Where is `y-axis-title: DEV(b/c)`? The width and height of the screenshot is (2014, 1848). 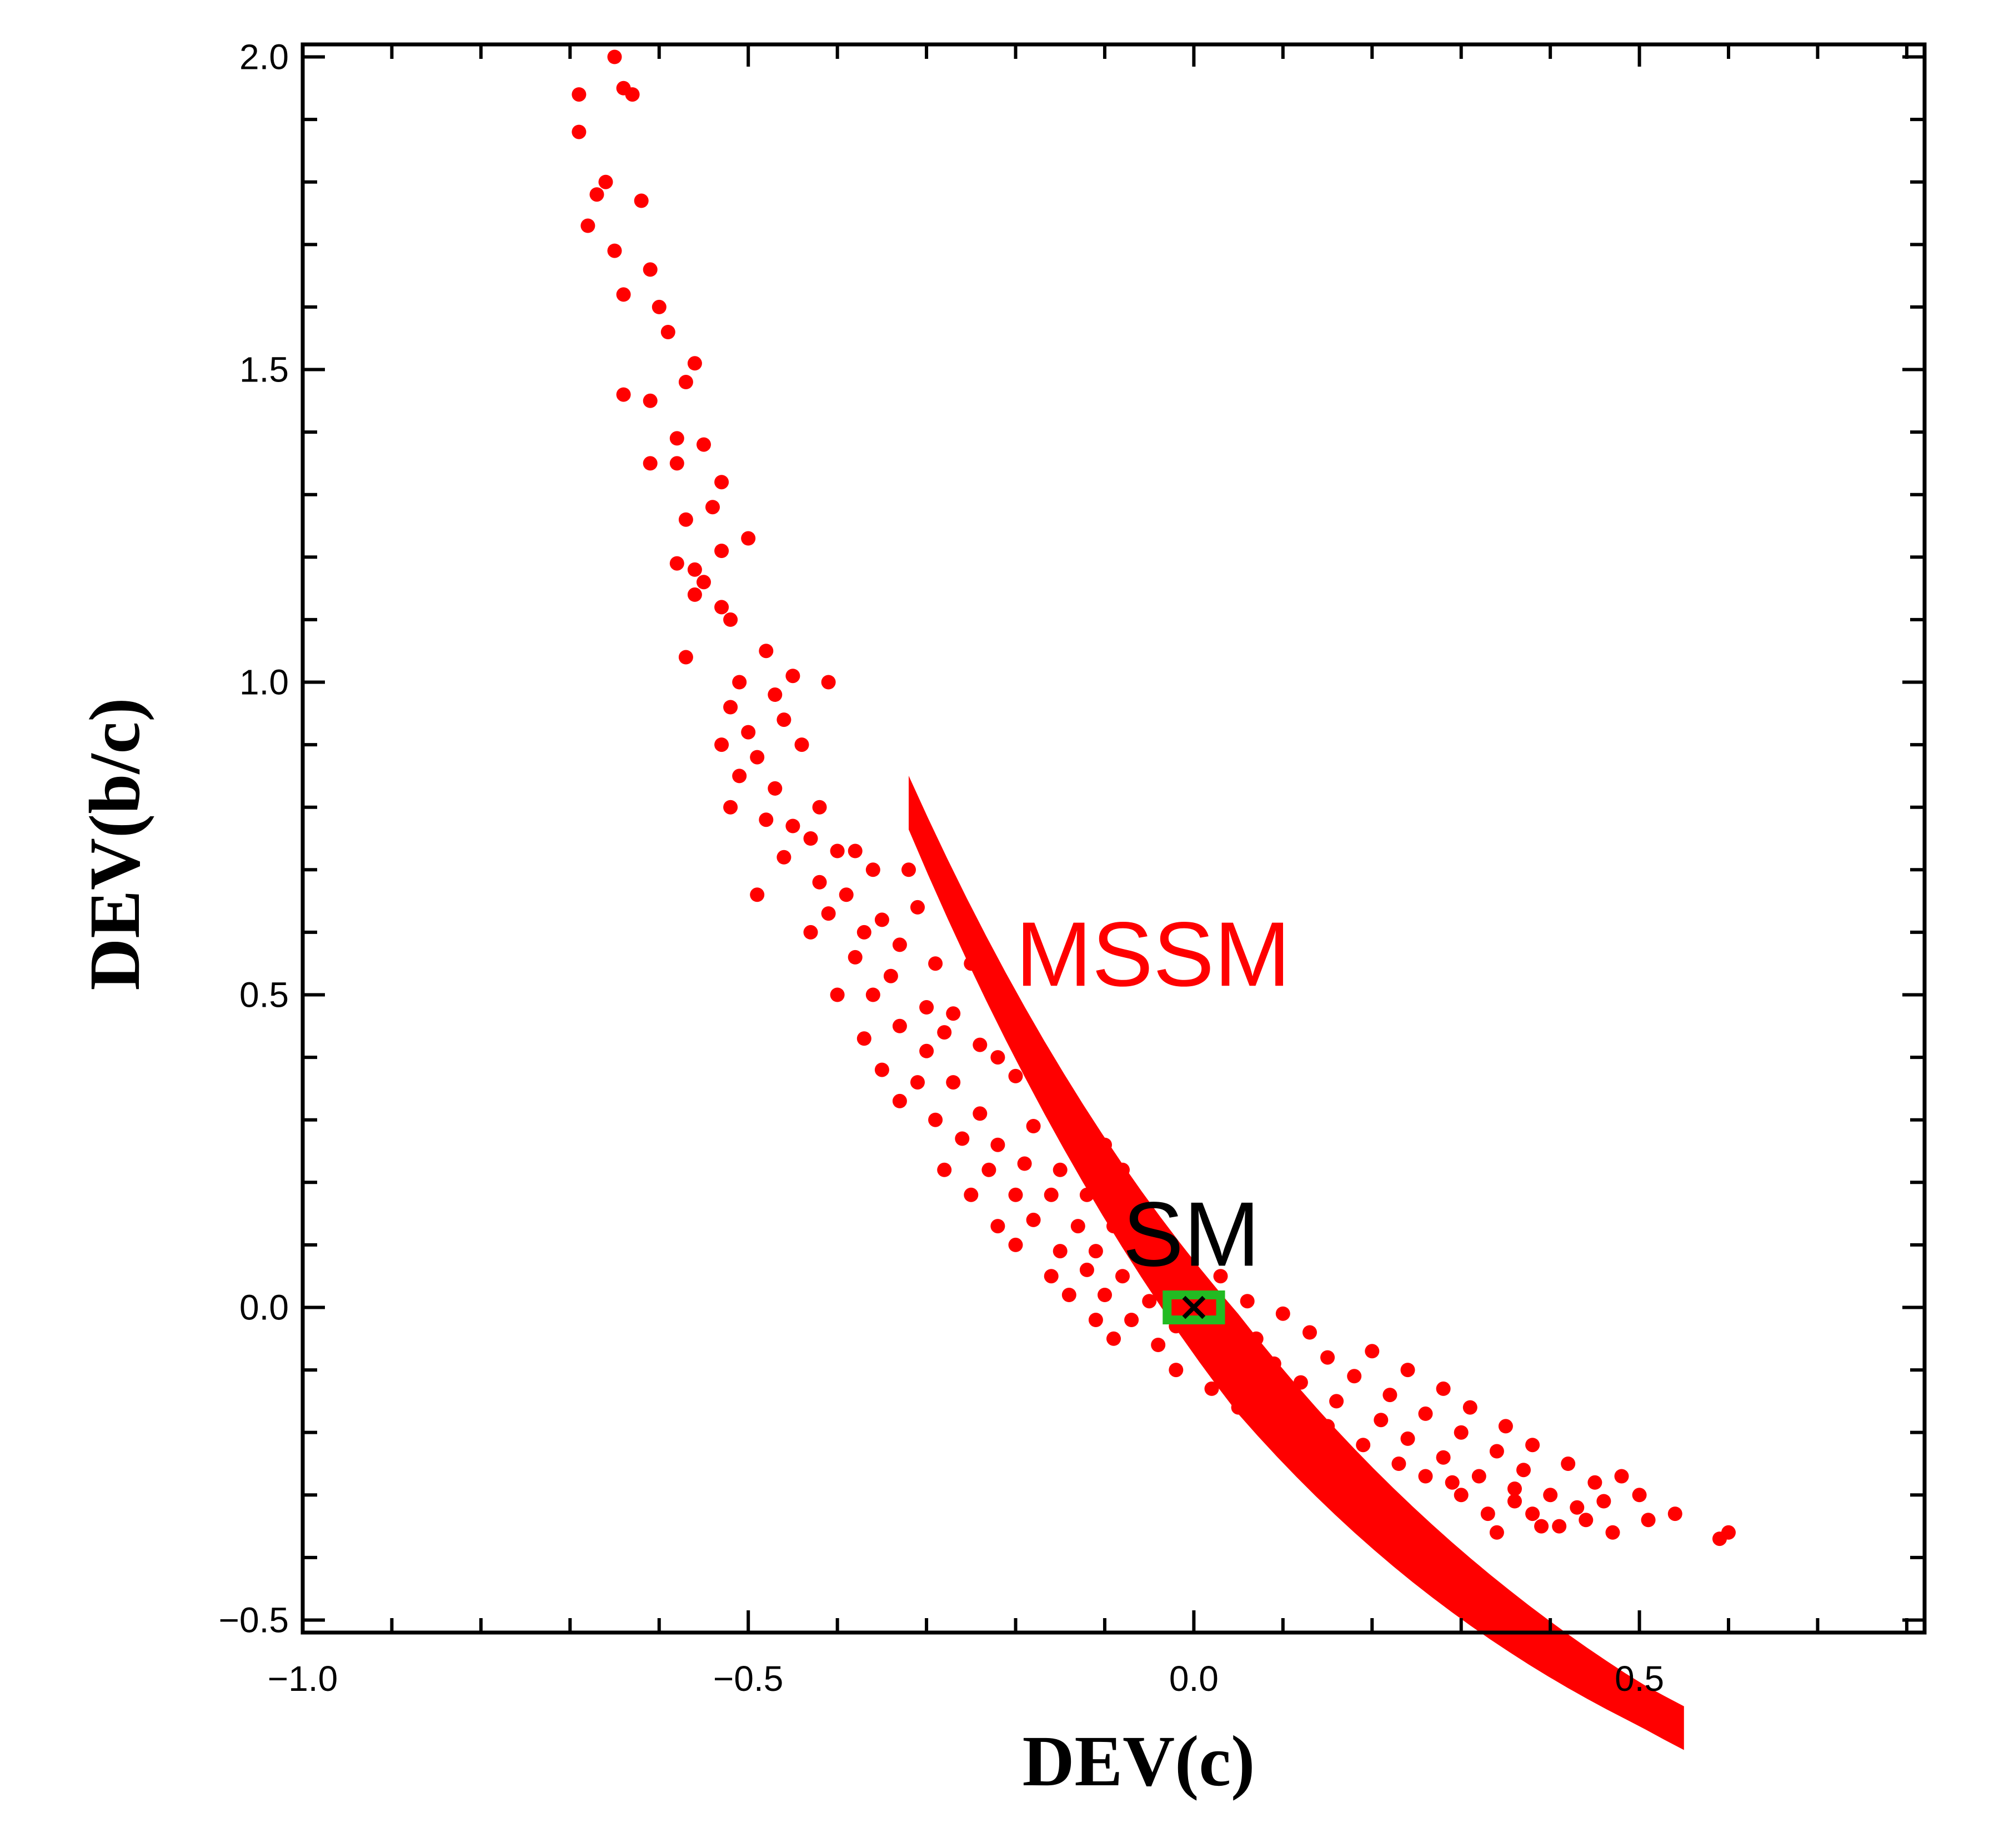
y-axis-title: DEV(b/c) is located at coordinates (115, 843).